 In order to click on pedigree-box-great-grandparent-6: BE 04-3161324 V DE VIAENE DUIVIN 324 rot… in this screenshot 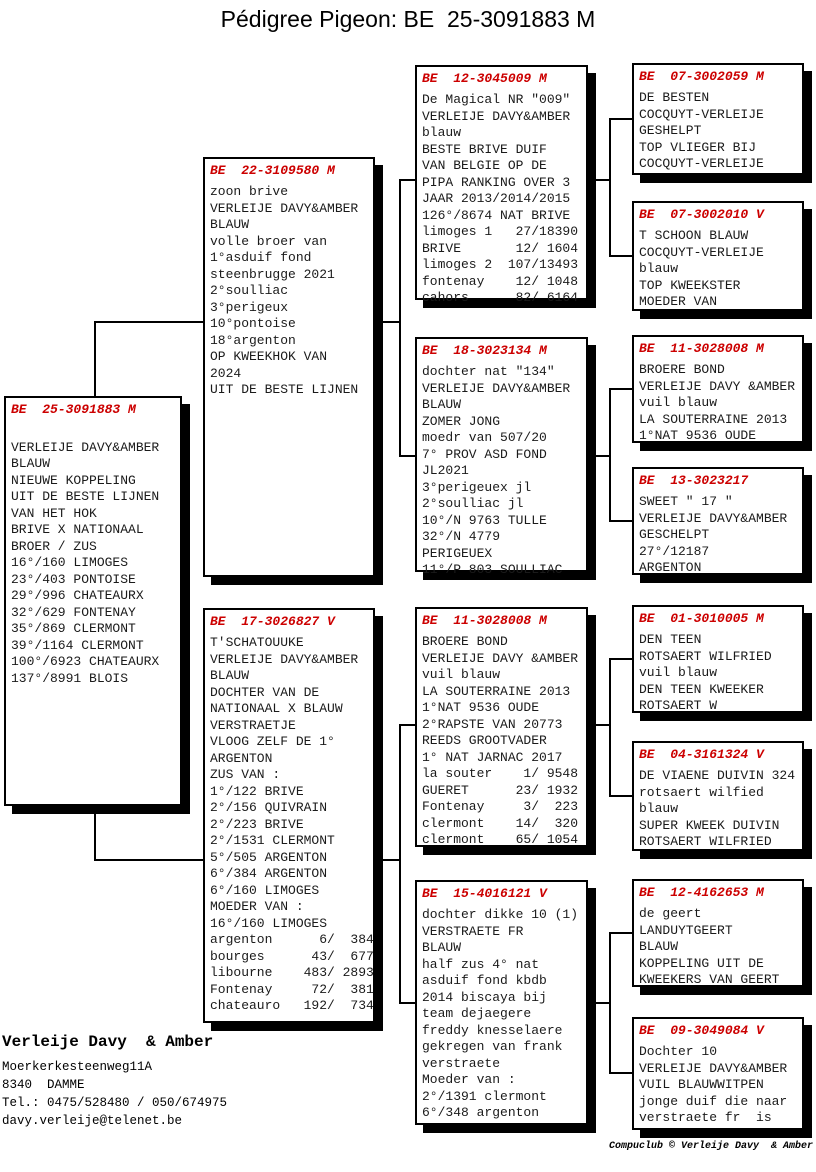, I will do `click(718, 796)`.